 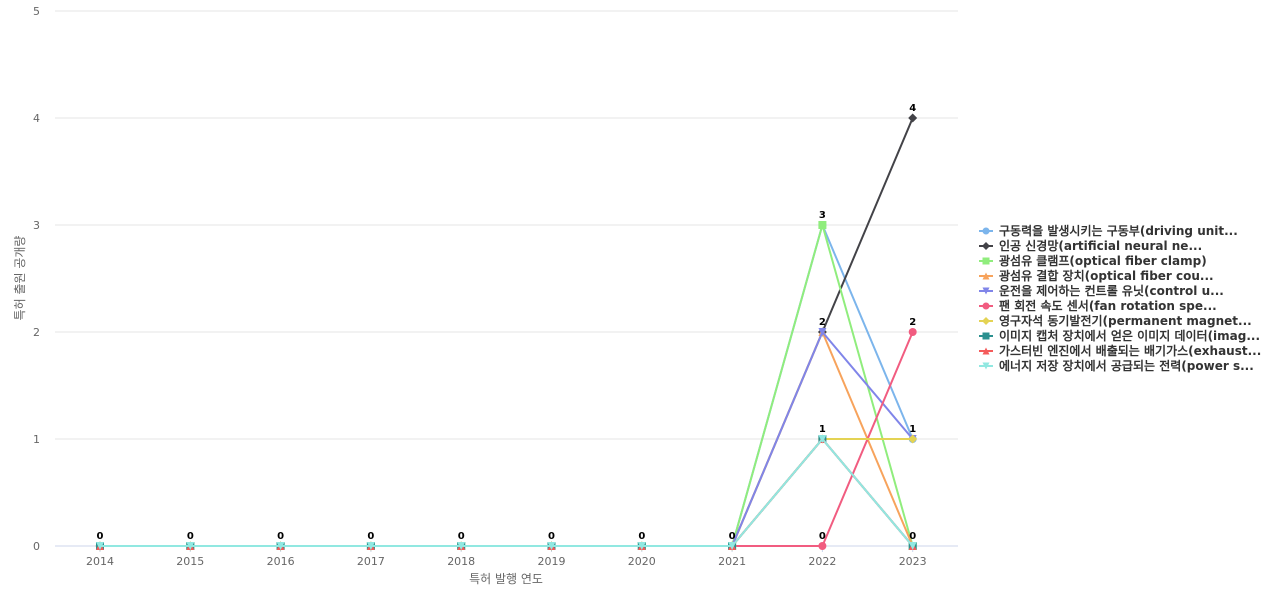 I want to click on y-tick-label: 4, so click(x=36, y=118).